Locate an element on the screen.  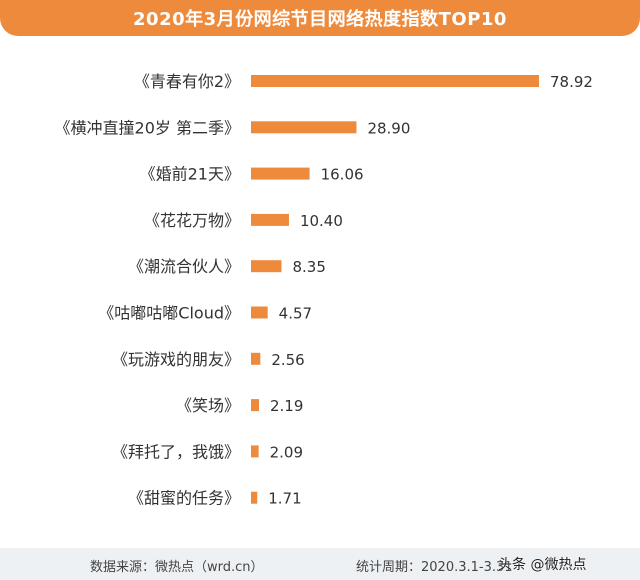
data-source: 数据来源：微热点（wrd.cn） is located at coordinates (177, 567).